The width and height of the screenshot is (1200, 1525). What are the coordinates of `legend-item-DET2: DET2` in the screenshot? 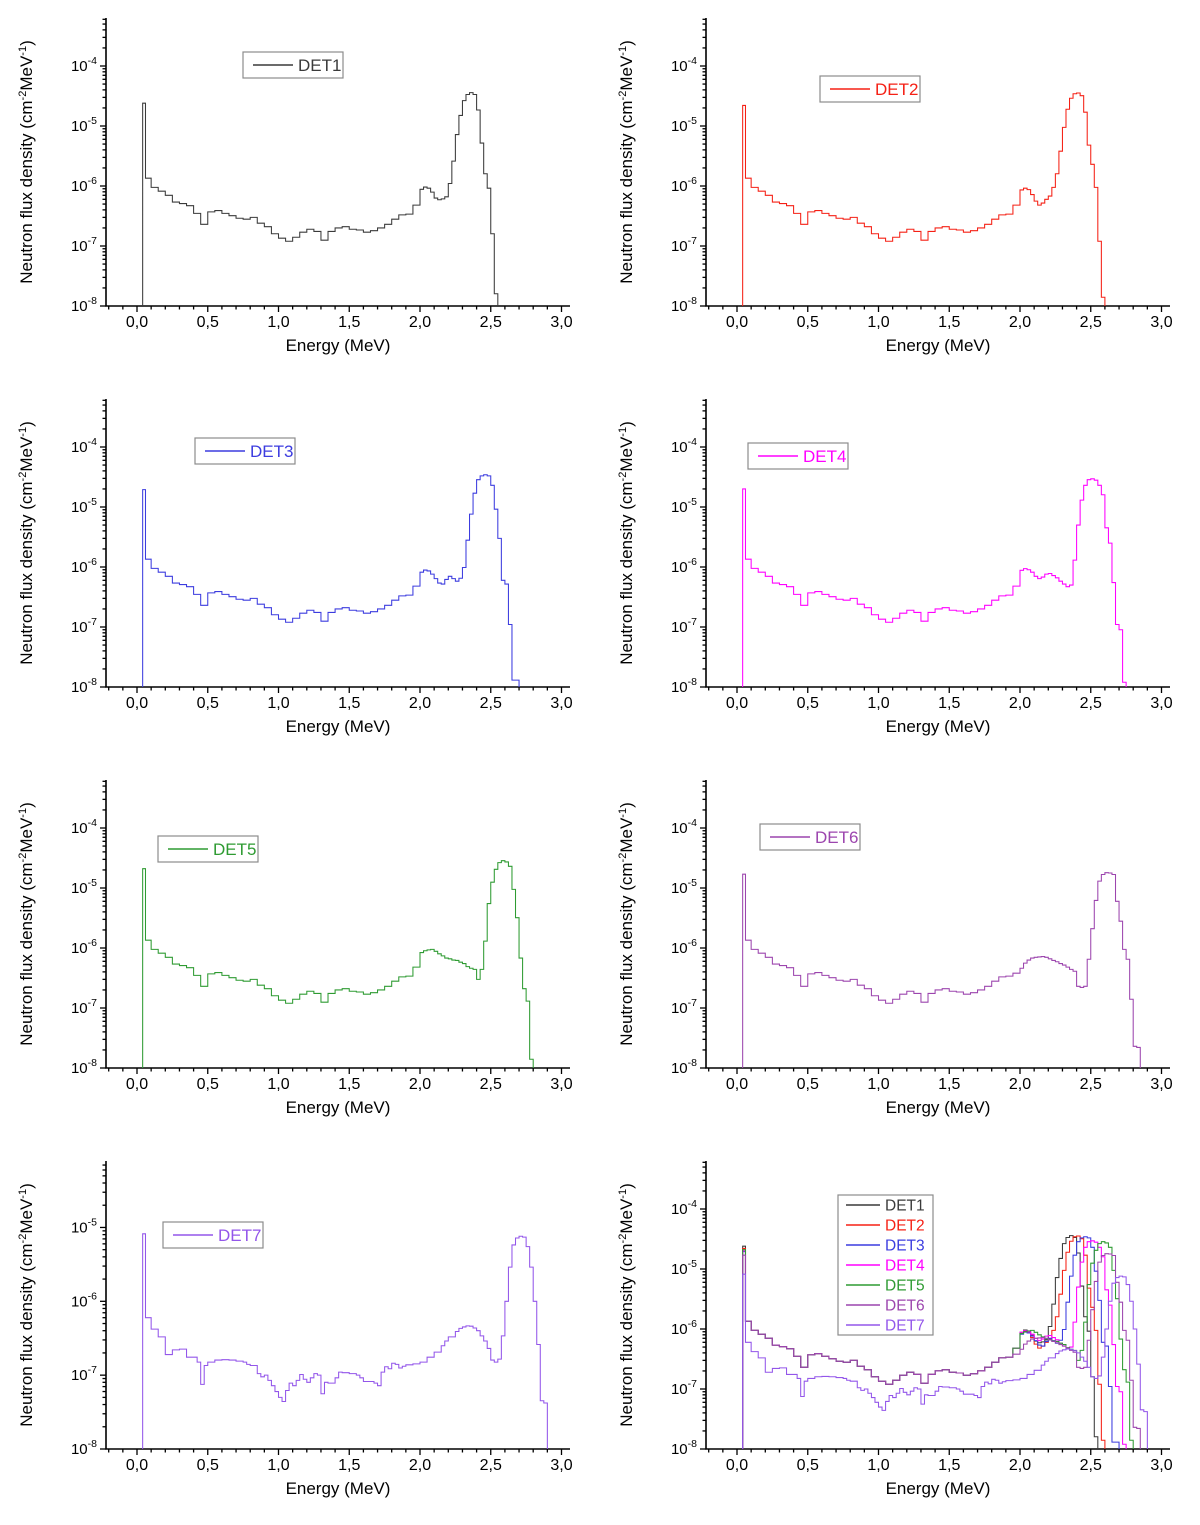 It's located at (905, 1226).